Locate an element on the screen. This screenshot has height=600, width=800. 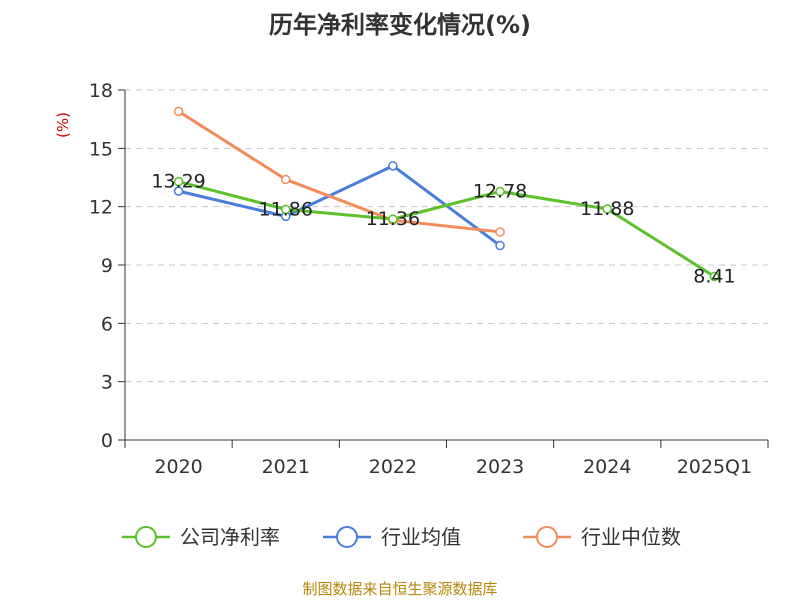
data-label: 12.78 is located at coordinates (500, 192).